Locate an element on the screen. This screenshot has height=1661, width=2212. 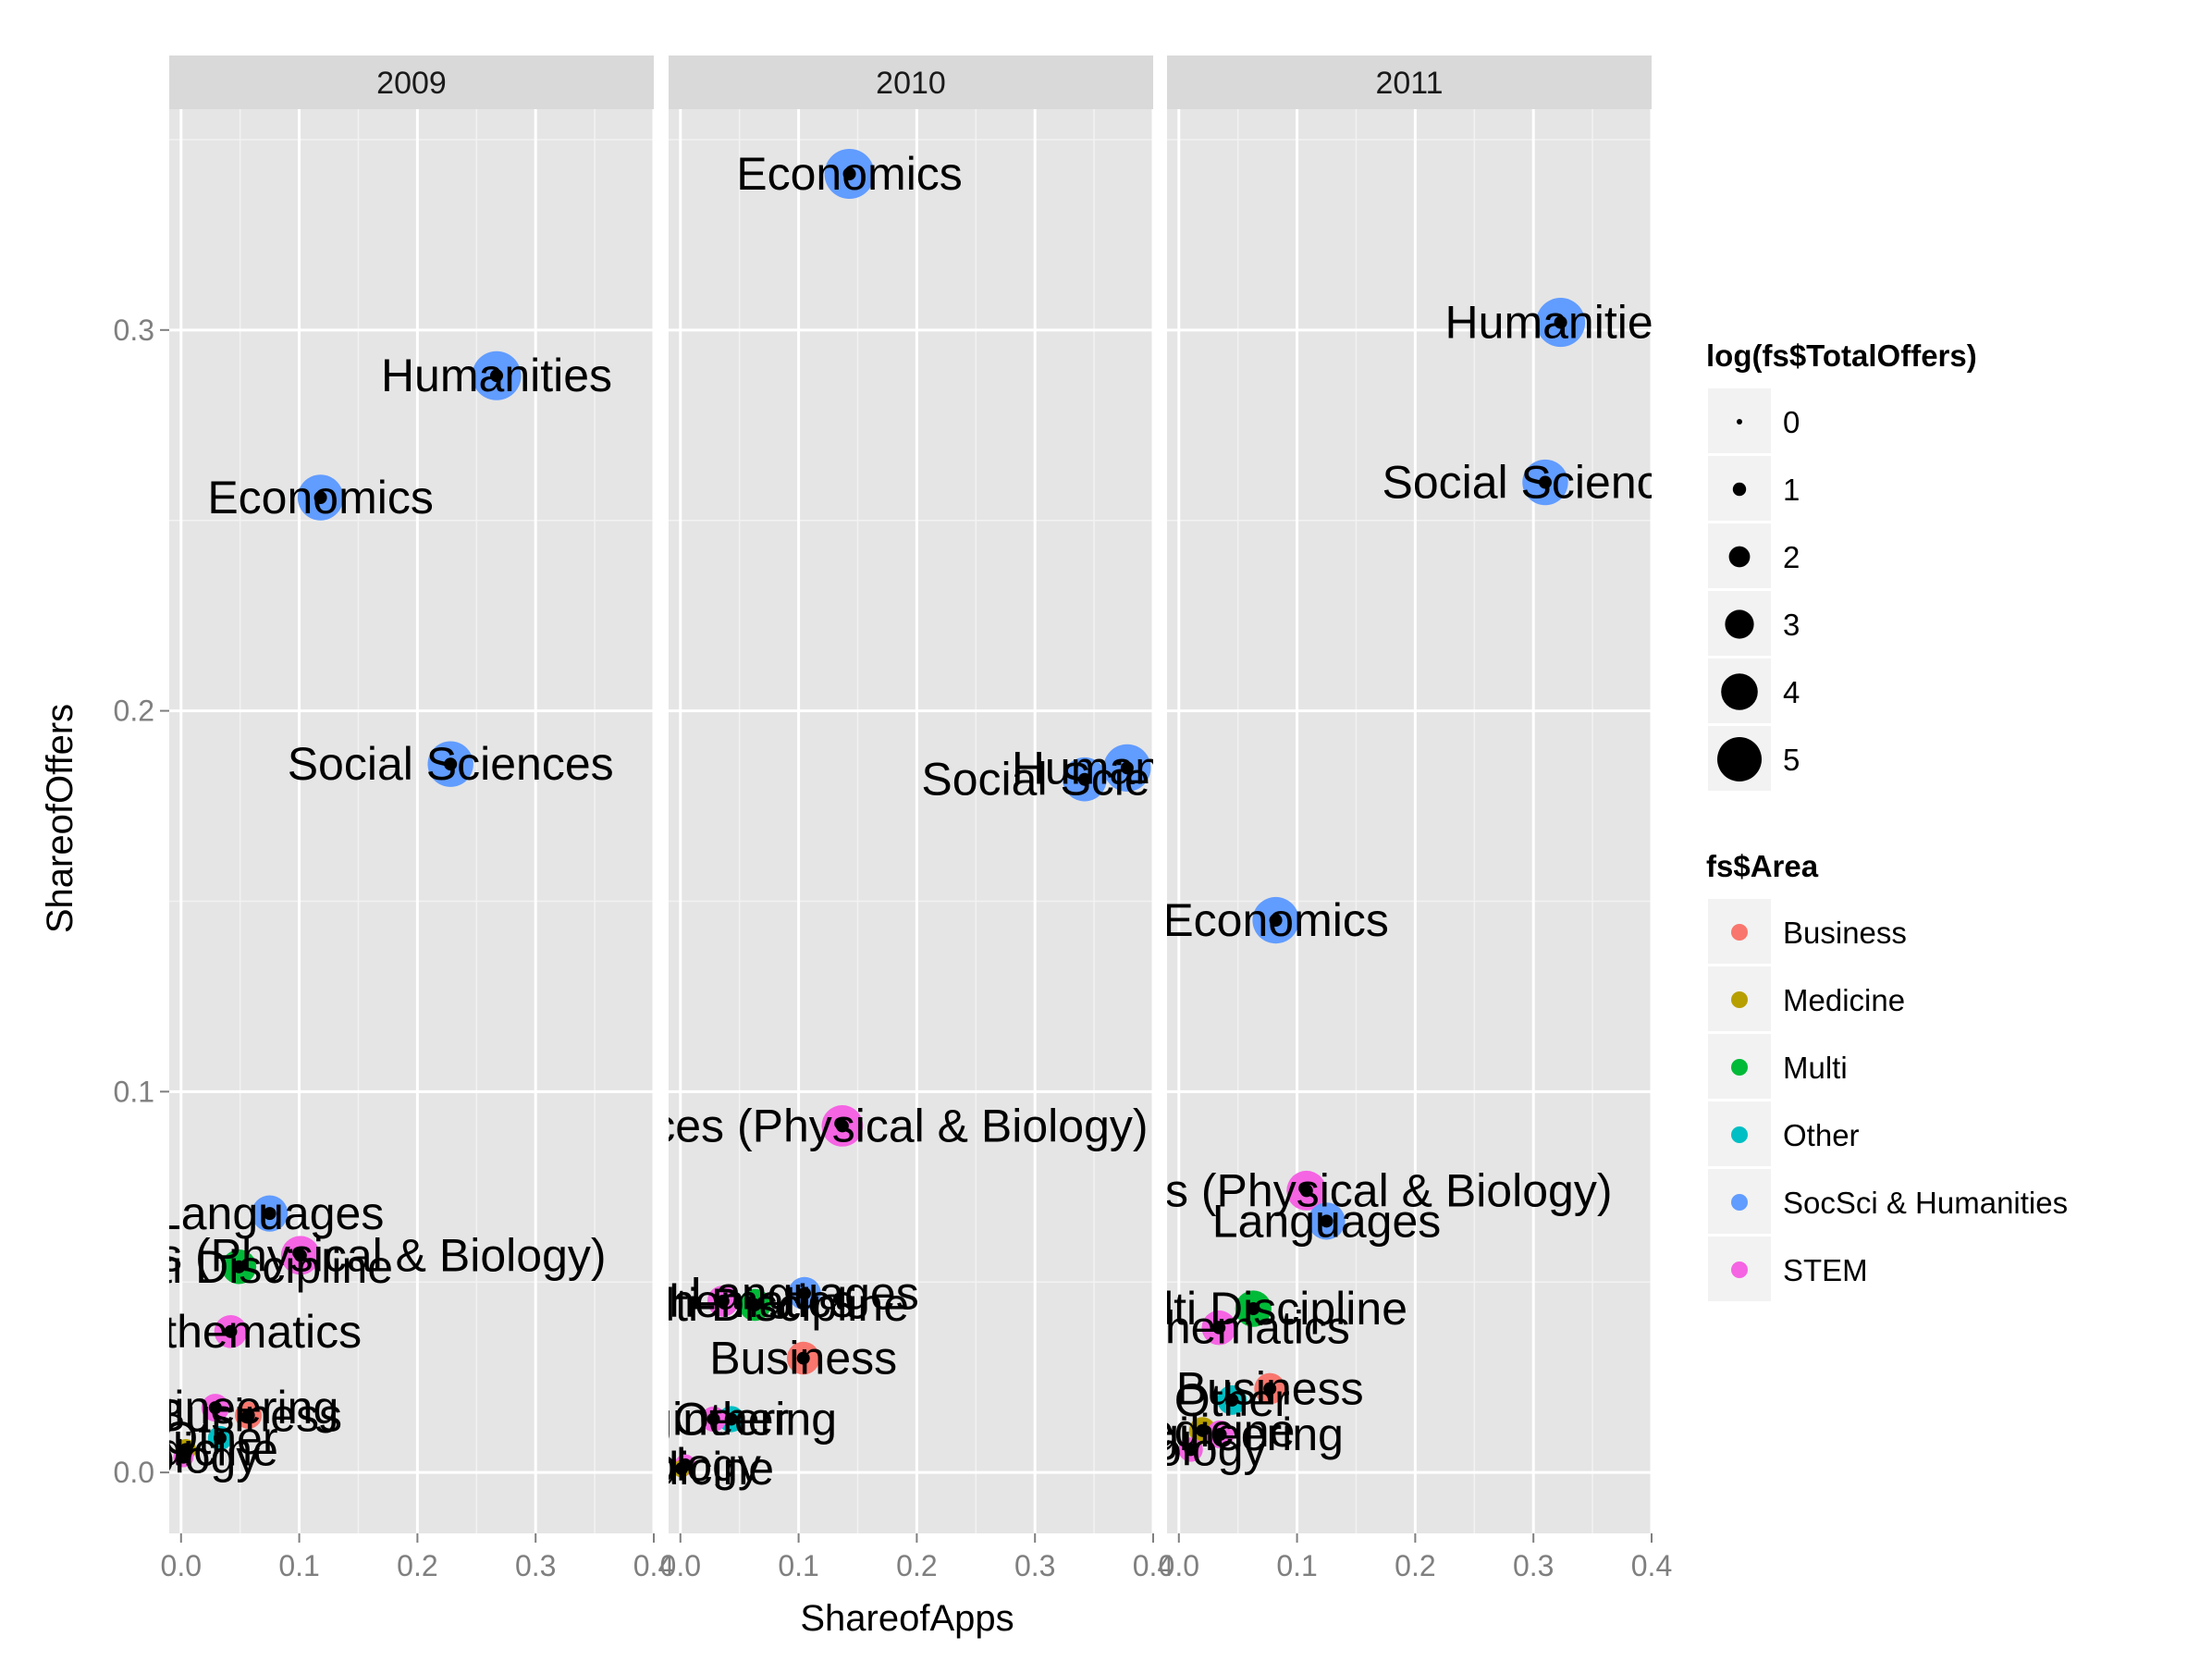
data-label: Multi Discipline is located at coordinates (755, 1305).